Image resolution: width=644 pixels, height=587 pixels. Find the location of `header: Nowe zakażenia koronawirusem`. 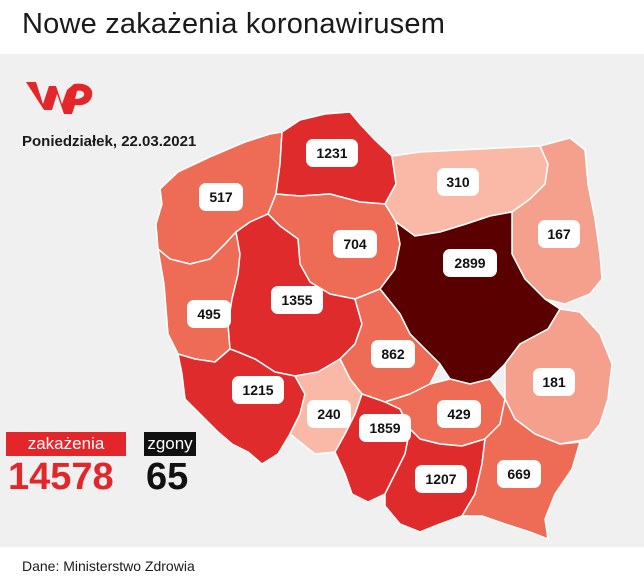

header: Nowe zakażenia koronawirusem is located at coordinates (322, 27).